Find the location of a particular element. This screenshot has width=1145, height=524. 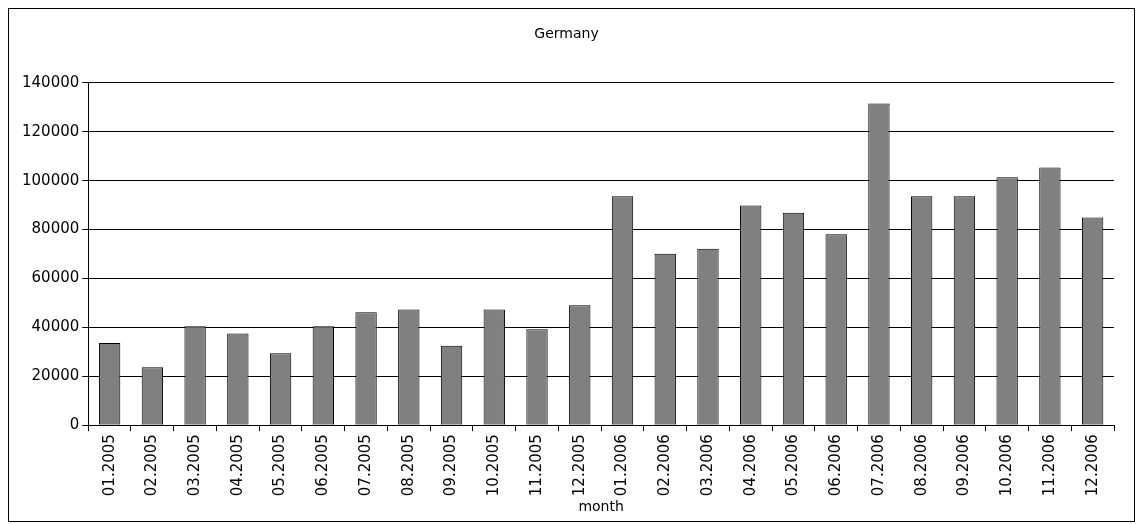

x-tick-label: 12.2006 is located at coordinates (1091, 465).